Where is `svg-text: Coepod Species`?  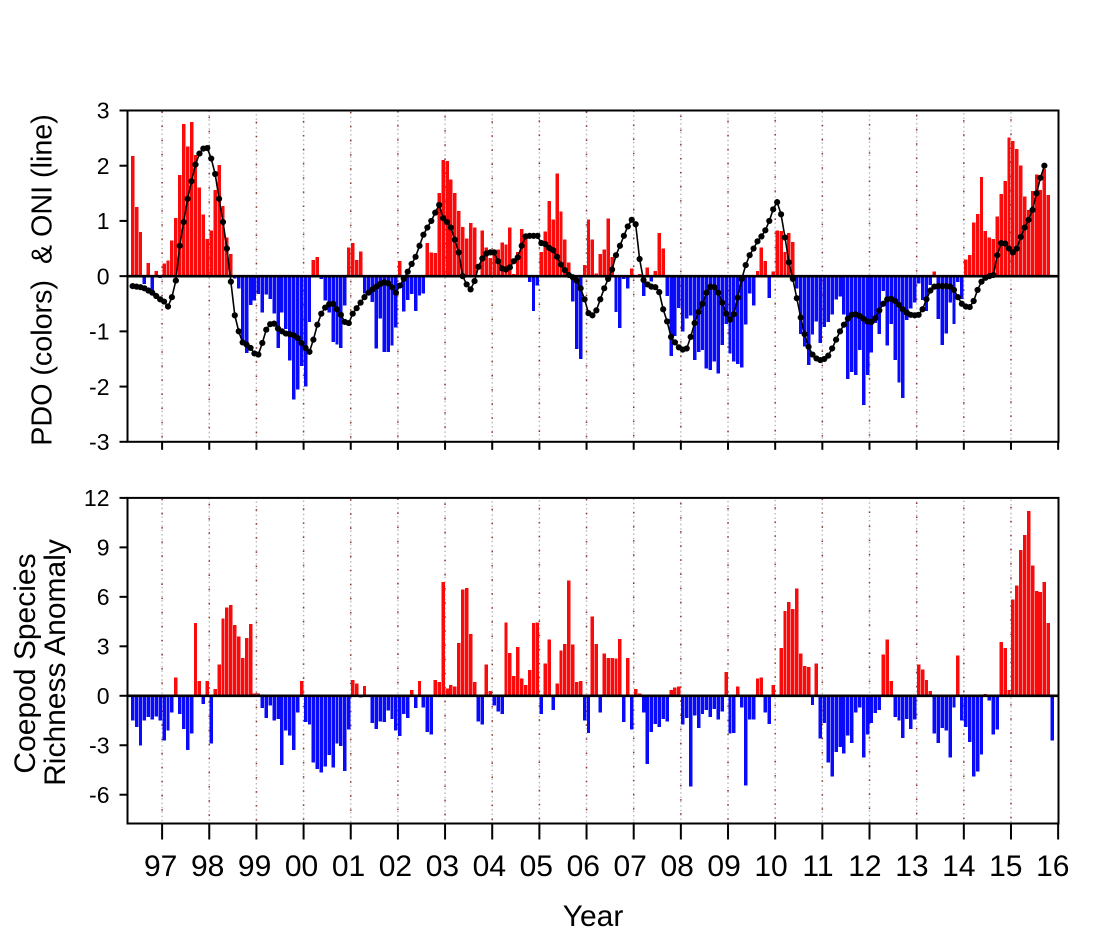
svg-text: Coepod Species is located at coordinates (25, 663).